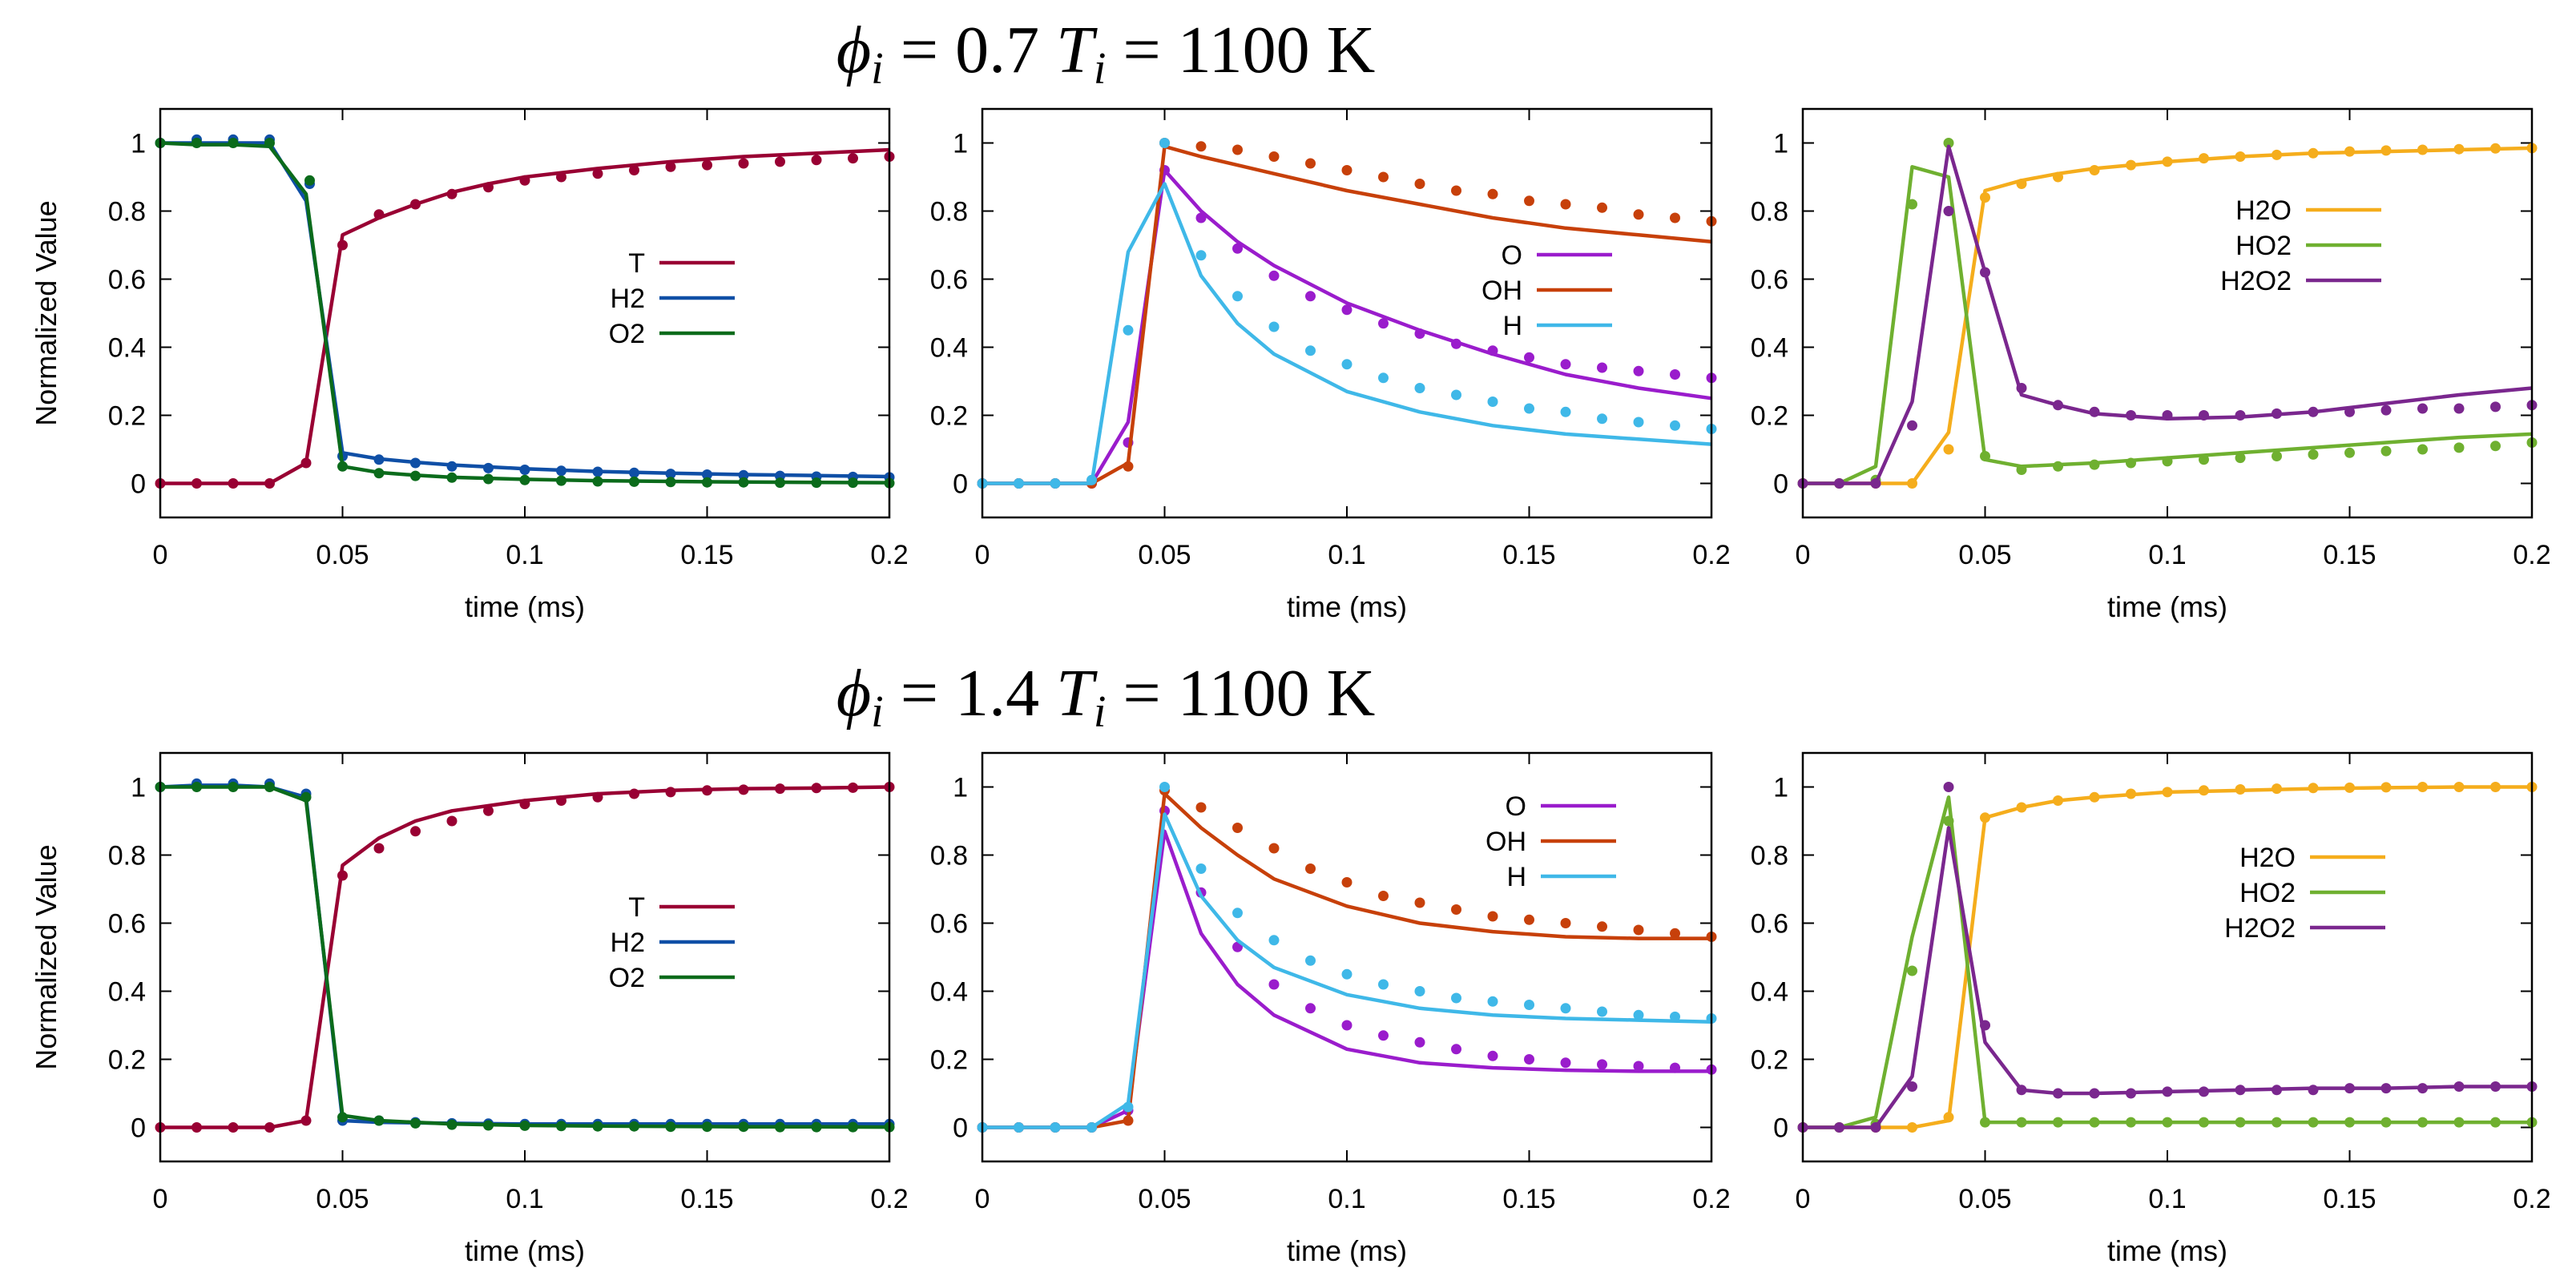 The image size is (2576, 1284). What do you see at coordinates (46, 312) in the screenshot?
I see `y-axis-label: Normalized Value` at bounding box center [46, 312].